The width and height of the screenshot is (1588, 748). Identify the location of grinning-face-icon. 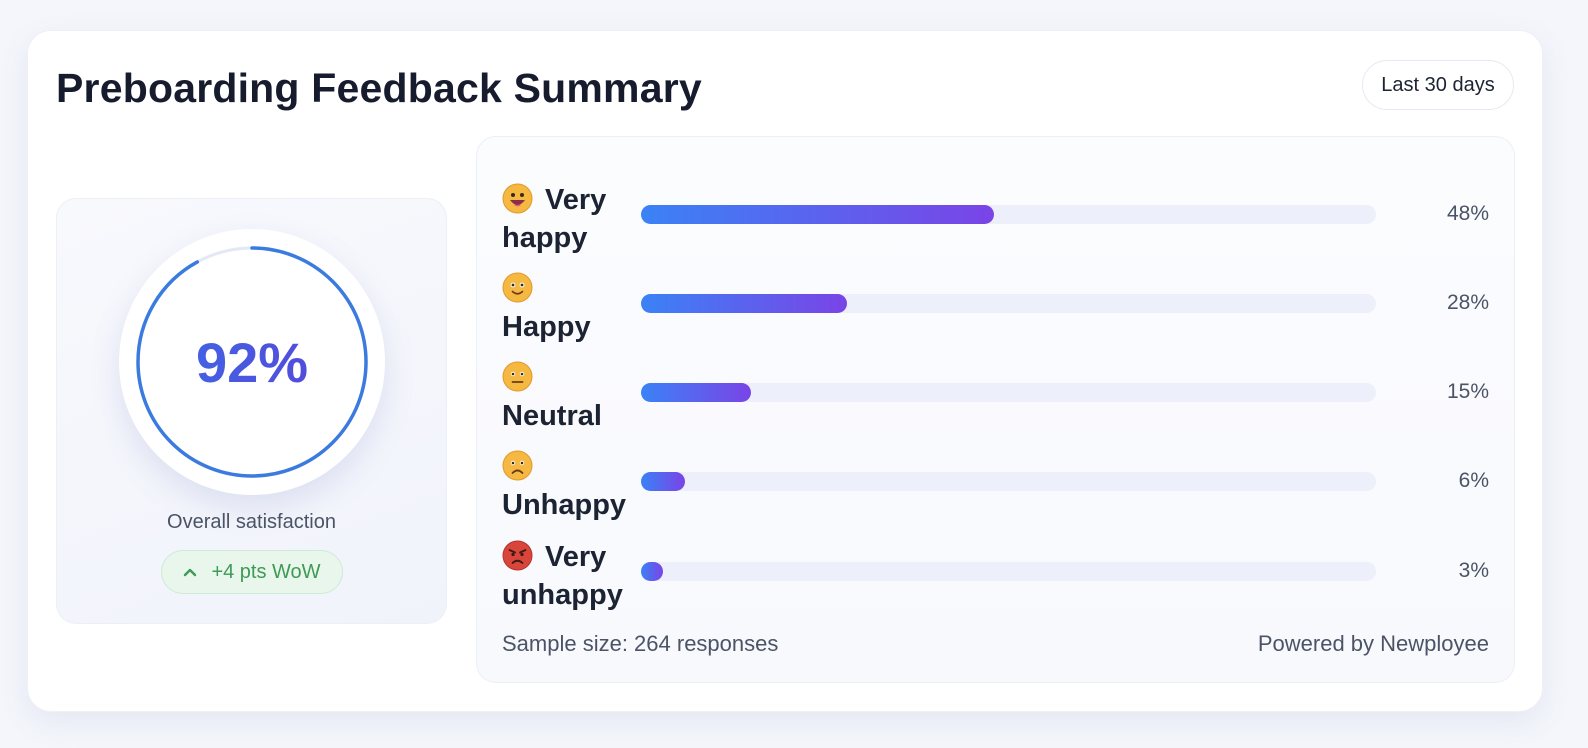
(517, 198).